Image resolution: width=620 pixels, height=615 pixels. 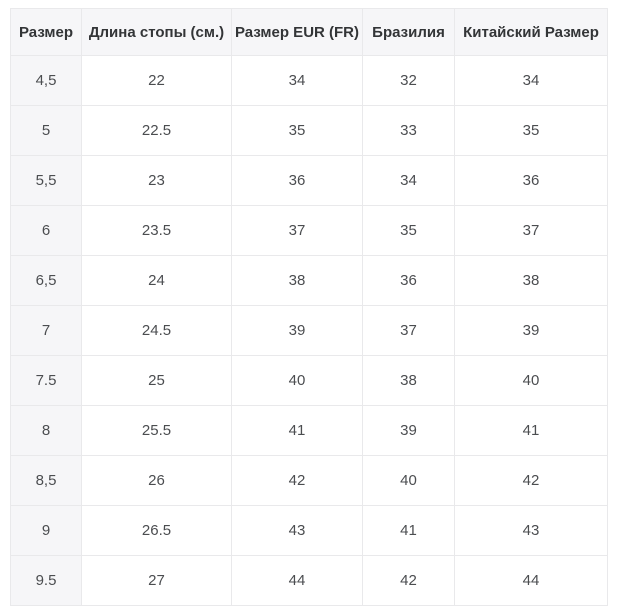 What do you see at coordinates (297, 330) in the screenshot?
I see `cell-eur: 39` at bounding box center [297, 330].